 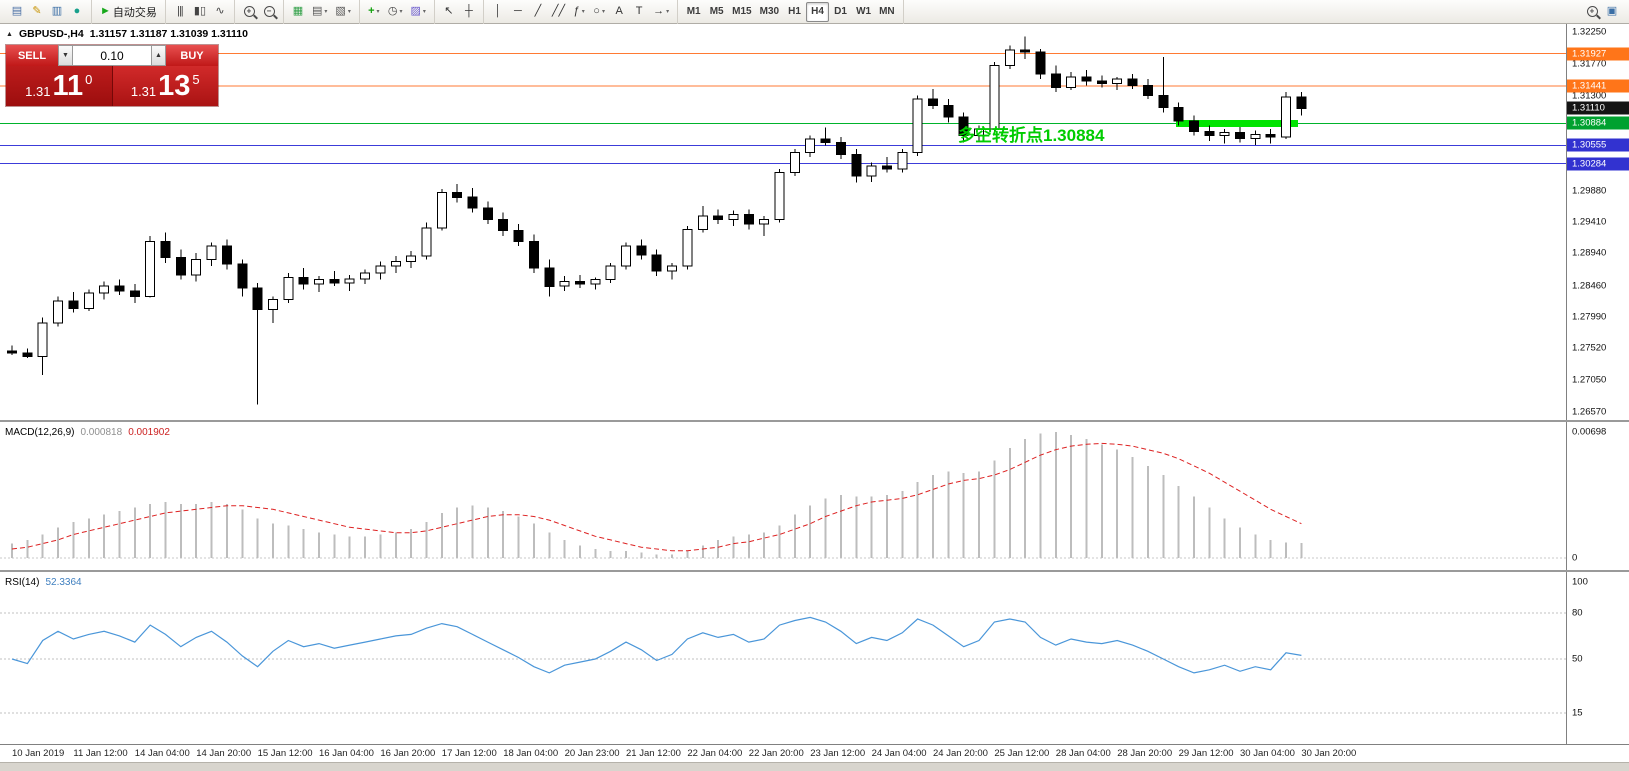 I want to click on price-tick: 1.27050, so click(x=1589, y=380).